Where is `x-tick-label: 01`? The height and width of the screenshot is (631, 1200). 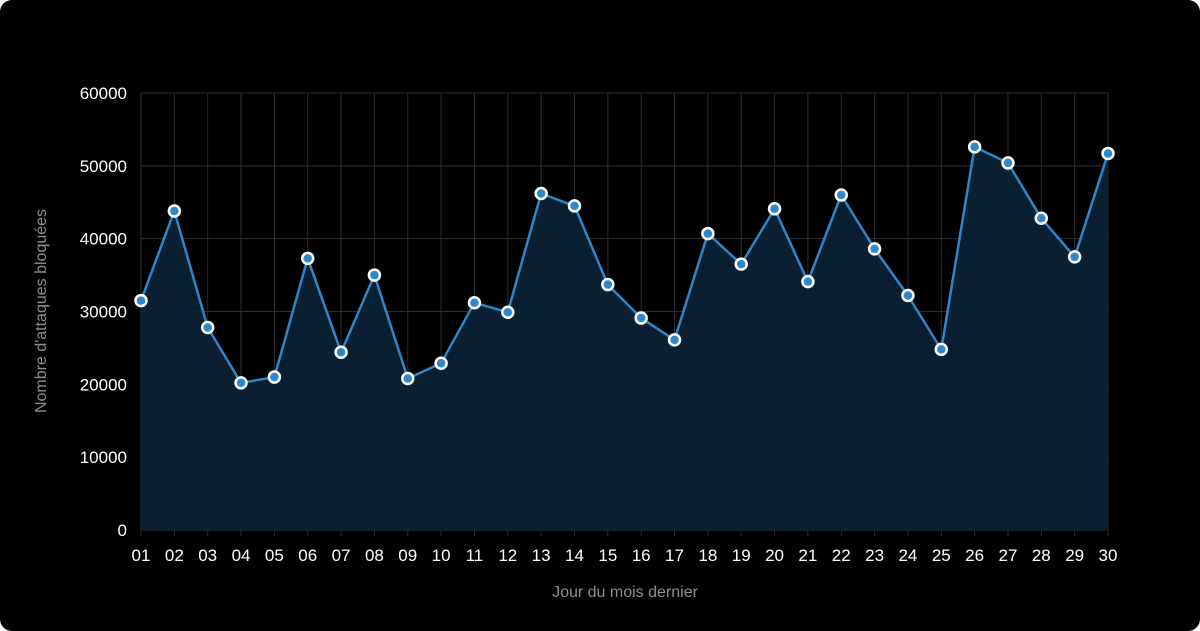
x-tick-label: 01 is located at coordinates (141, 555).